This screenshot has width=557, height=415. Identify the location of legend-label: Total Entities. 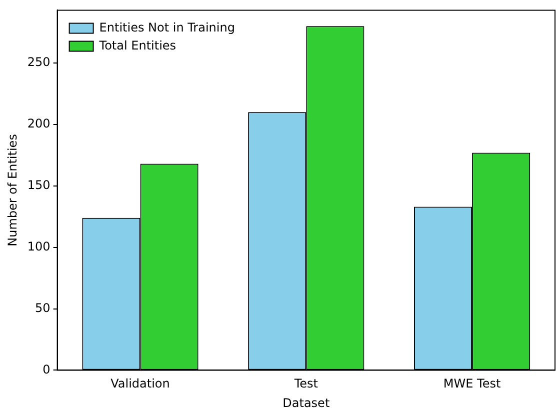
(137, 45).